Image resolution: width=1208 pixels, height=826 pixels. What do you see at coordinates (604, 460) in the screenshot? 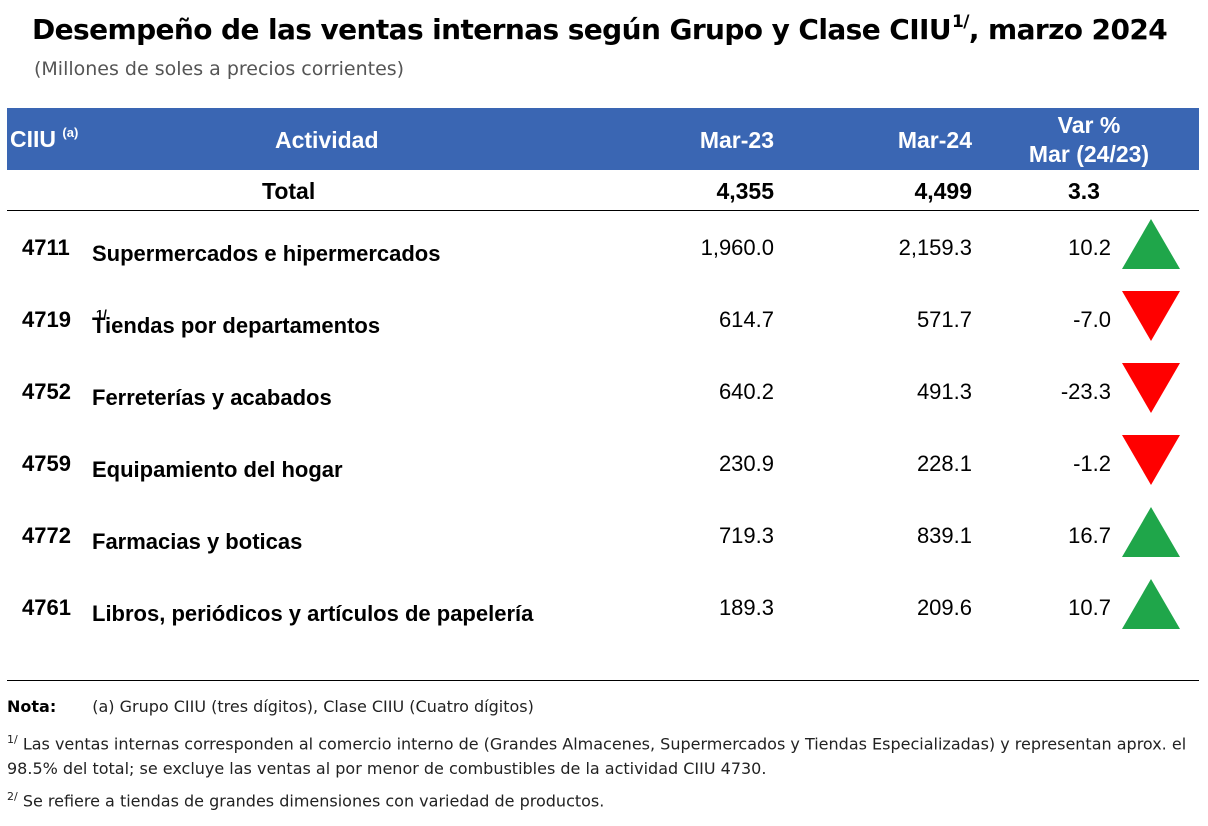
I see `table-row: 4759 Equipamiento del hogar 230.9 228.1 -1.2` at bounding box center [604, 460].